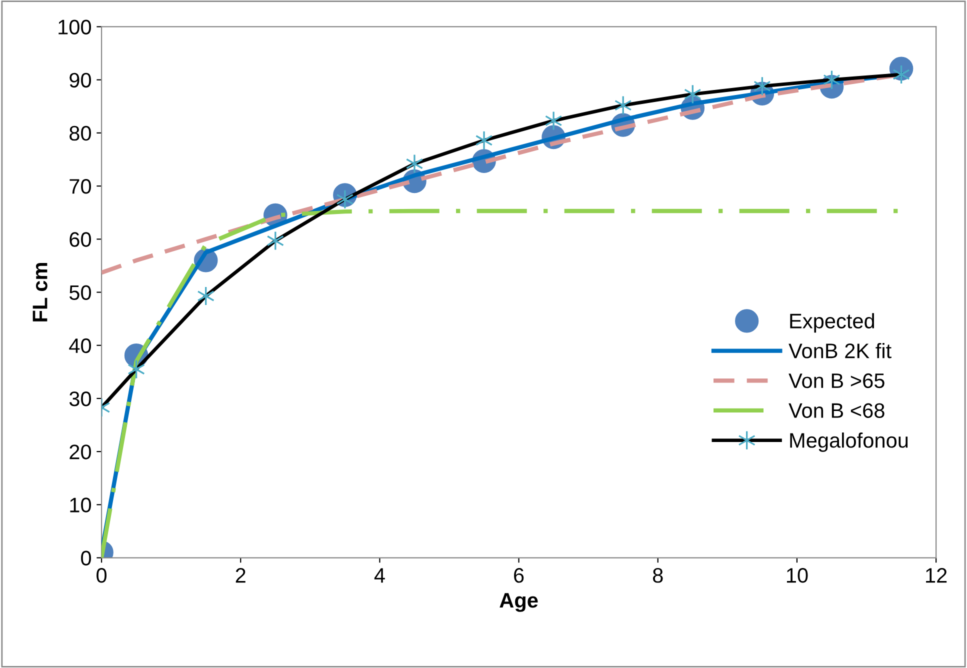 Image resolution: width=967 pixels, height=668 pixels. What do you see at coordinates (849, 442) in the screenshot?
I see `legend-label: Megalofonou` at bounding box center [849, 442].